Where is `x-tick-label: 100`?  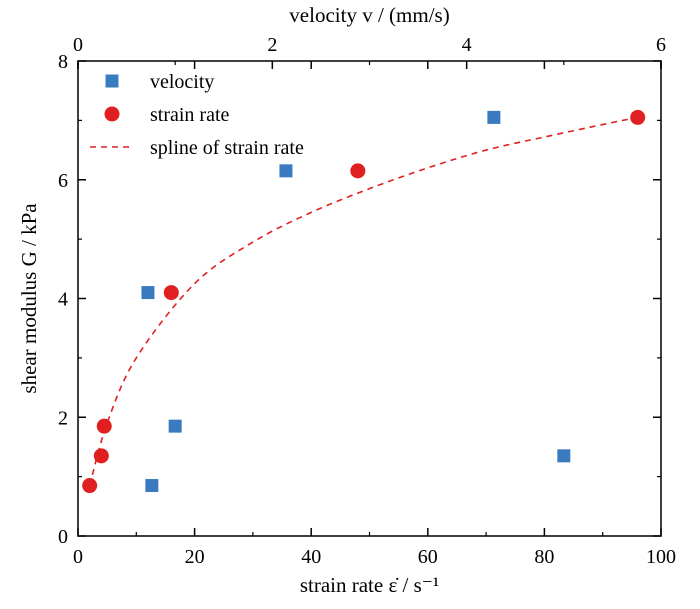
x-tick-label: 100 is located at coordinates (661, 557).